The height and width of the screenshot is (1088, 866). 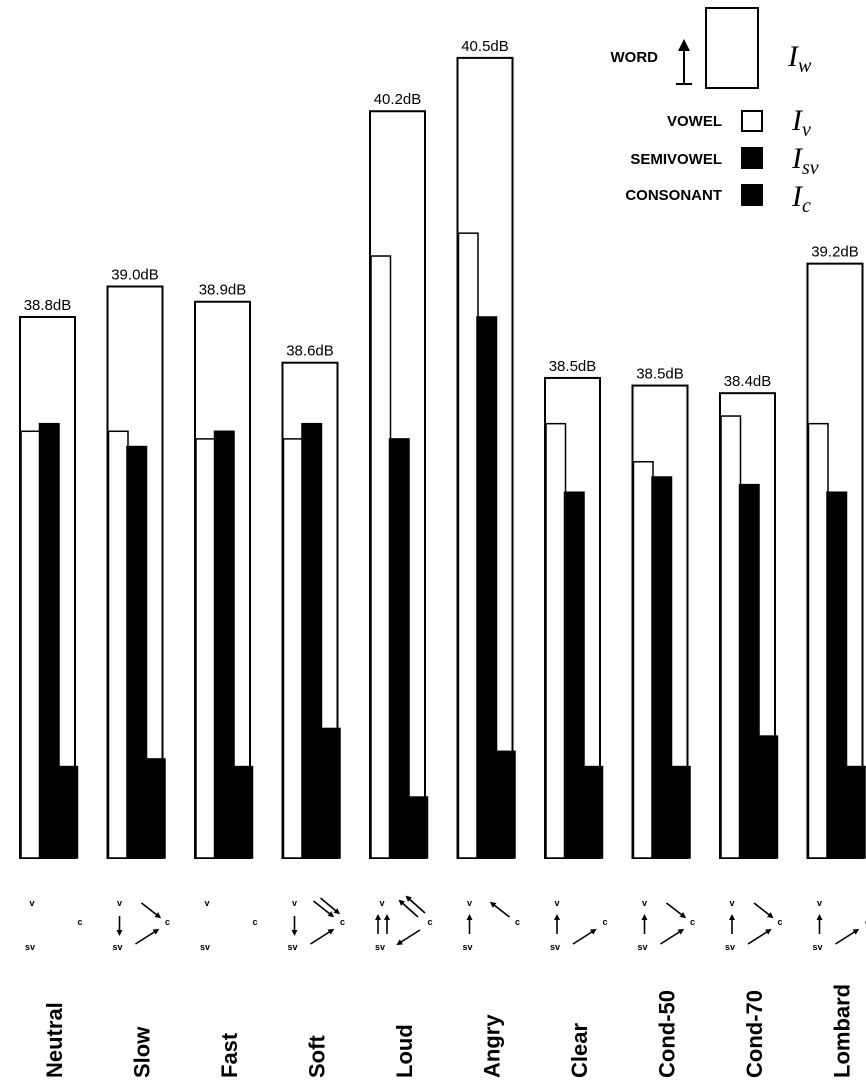 What do you see at coordinates (754, 1034) in the screenshot?
I see `category-label: Cond-70` at bounding box center [754, 1034].